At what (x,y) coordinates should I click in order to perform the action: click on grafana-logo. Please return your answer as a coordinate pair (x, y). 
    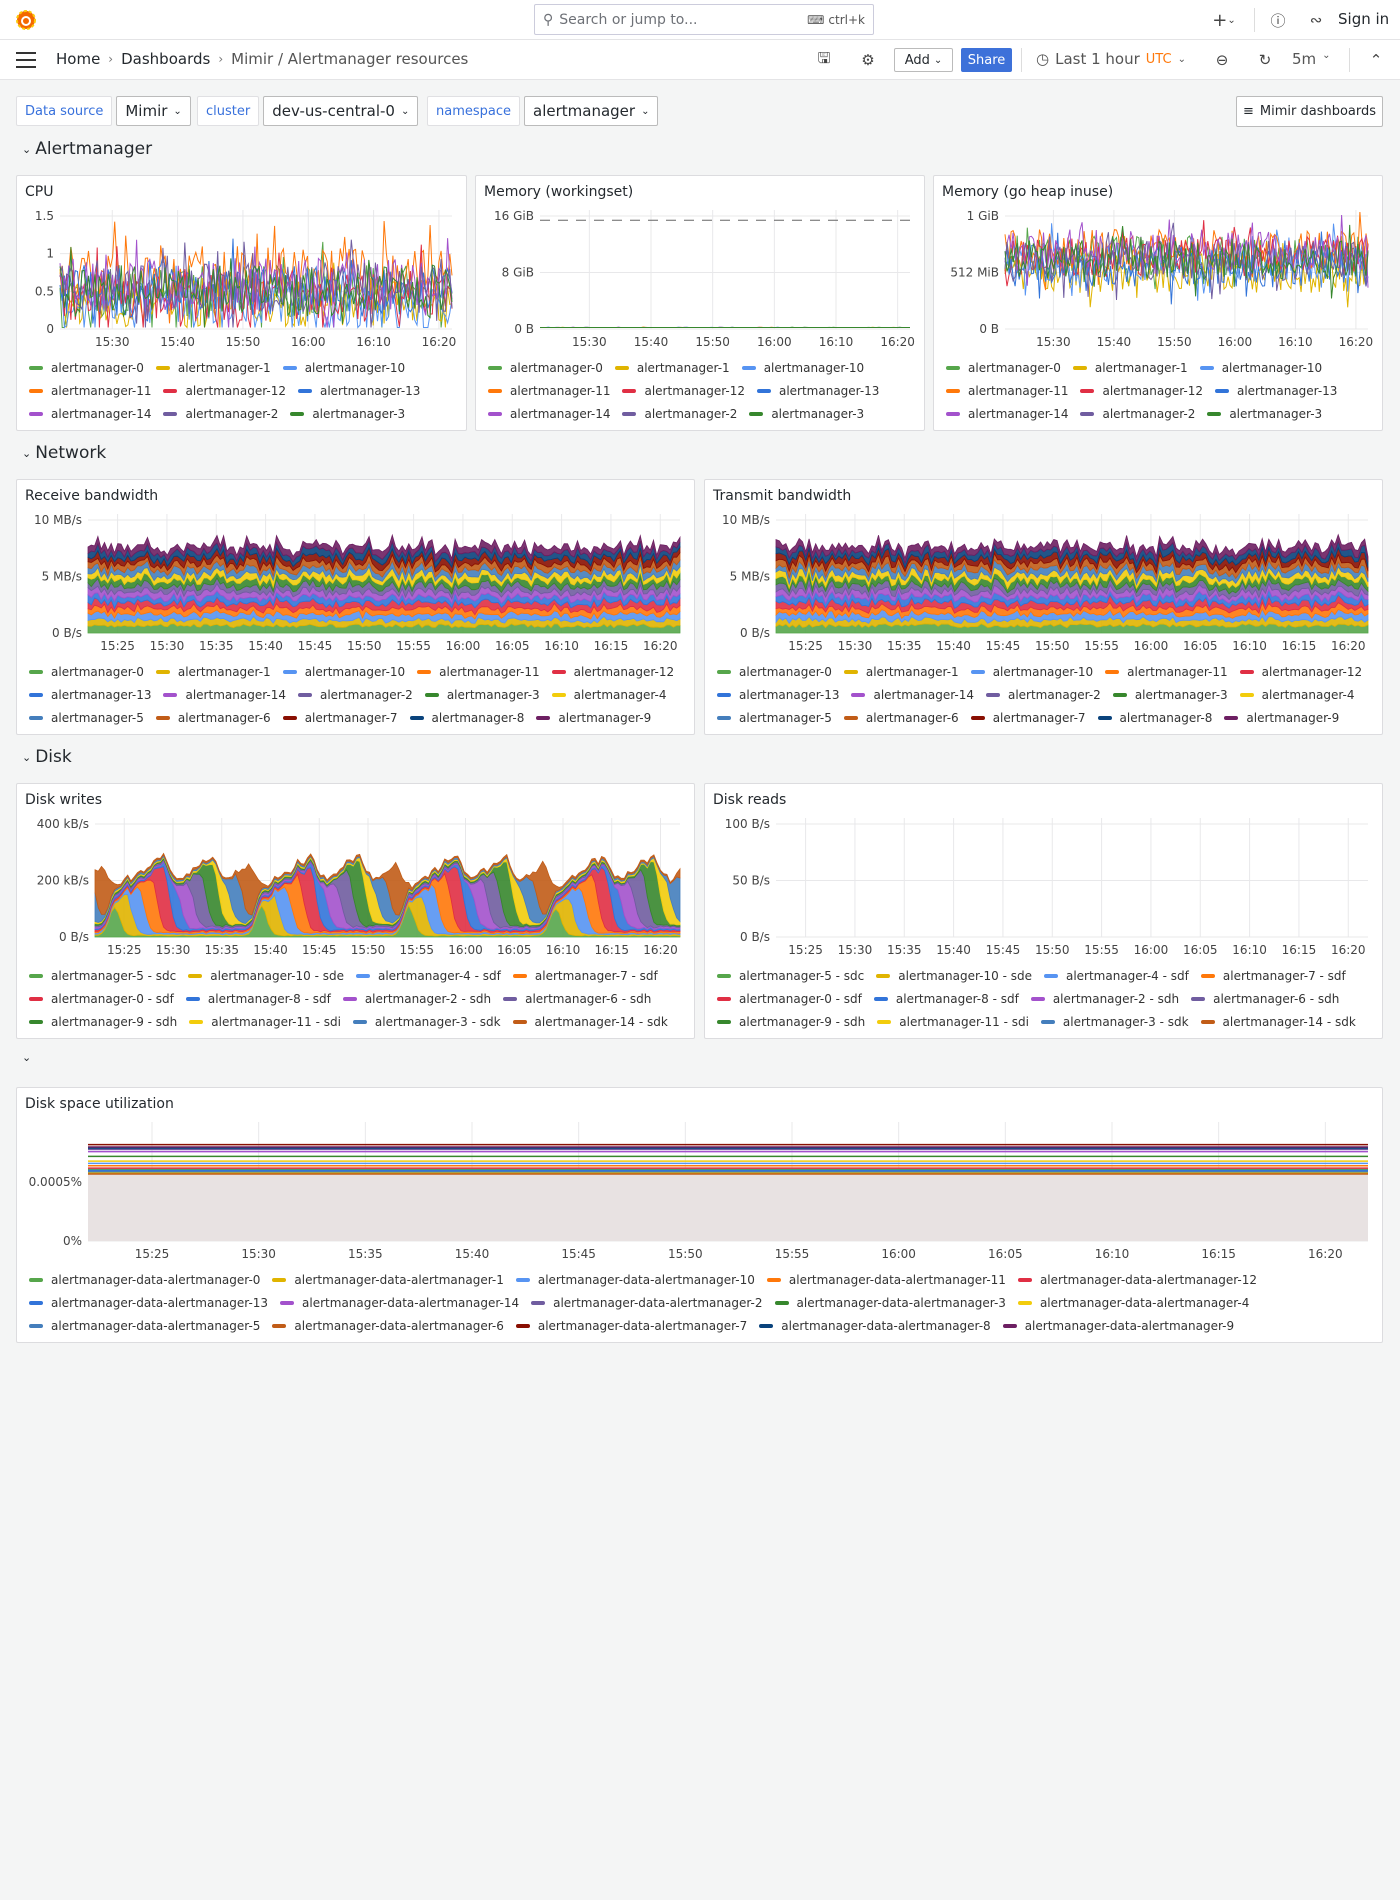
    Looking at the image, I should click on (26, 20).